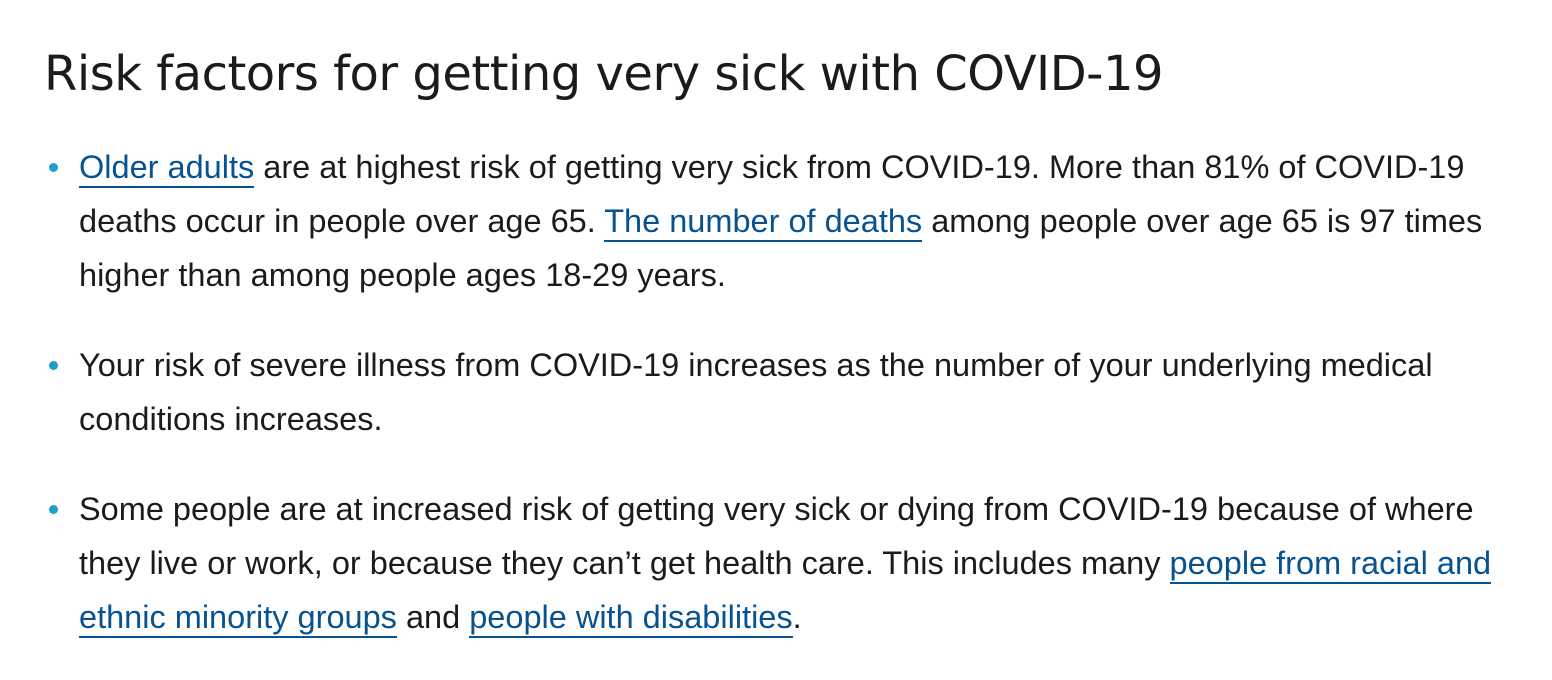 The image size is (1552, 680). What do you see at coordinates (167, 168) in the screenshot?
I see `older-adults-link: Older adults` at bounding box center [167, 168].